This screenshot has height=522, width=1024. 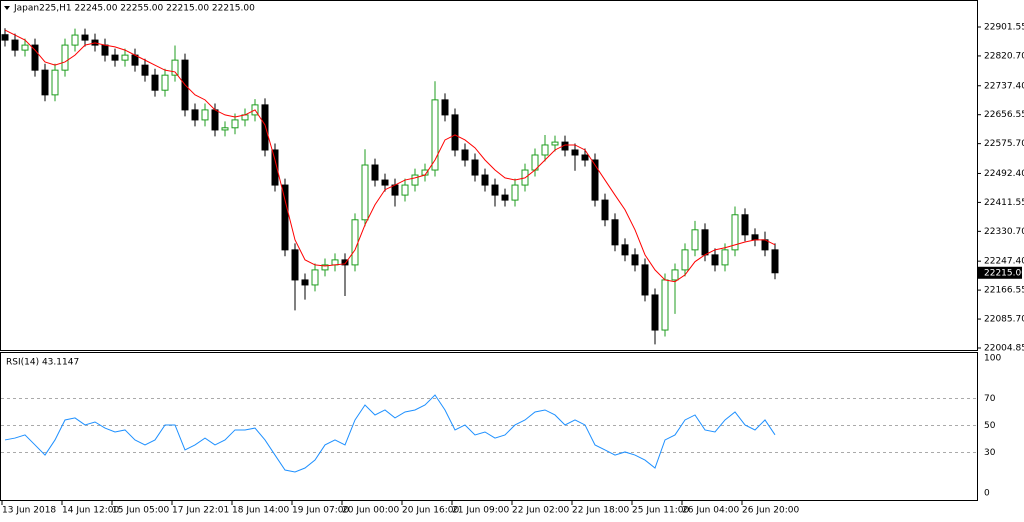 I want to click on x-tick-label: 26 Jun 04:00, so click(x=710, y=511).